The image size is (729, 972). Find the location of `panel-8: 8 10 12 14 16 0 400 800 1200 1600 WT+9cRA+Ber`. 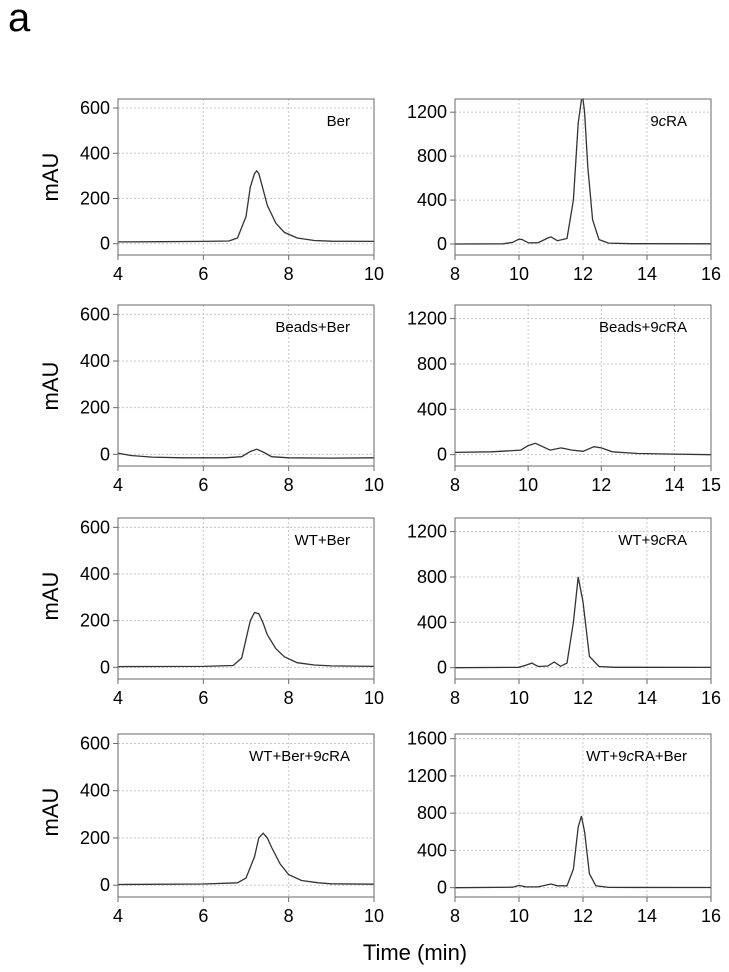

panel-8: 8 10 12 14 16 0 400 800 1200 1600 WT+9cRA+Ber is located at coordinates (564, 827).